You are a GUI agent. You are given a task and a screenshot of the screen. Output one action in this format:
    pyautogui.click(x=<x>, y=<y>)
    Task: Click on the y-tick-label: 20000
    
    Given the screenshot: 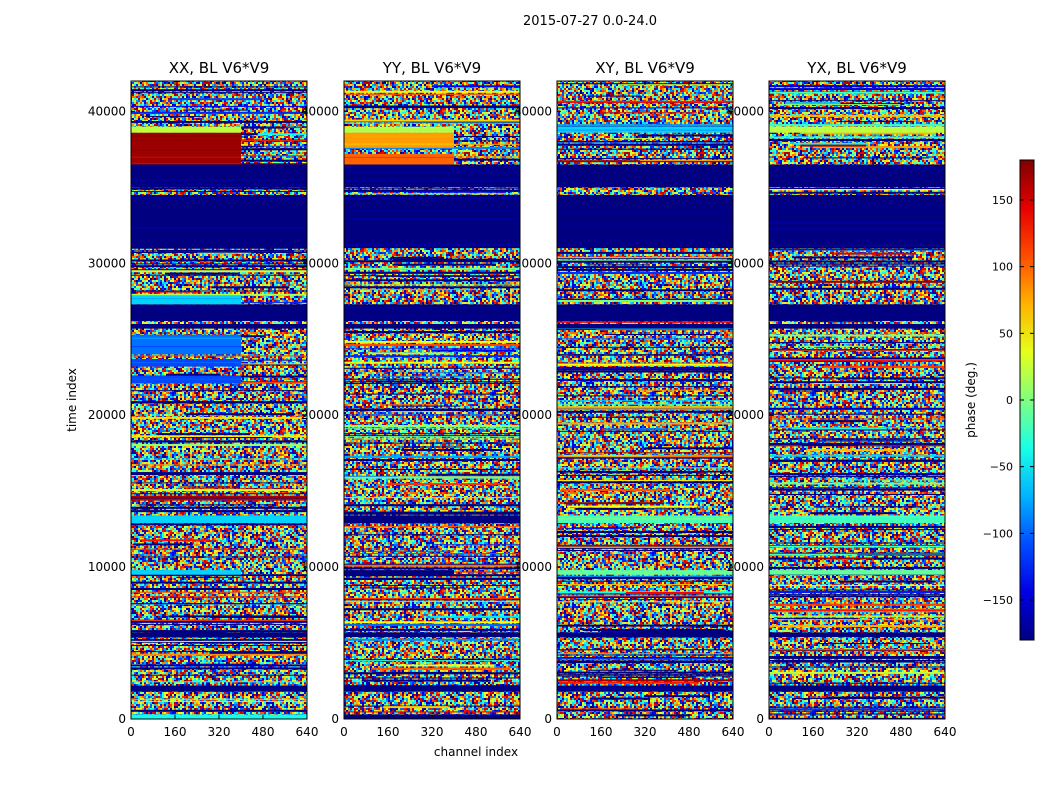 What is the action you would take?
    pyautogui.click(x=533, y=415)
    